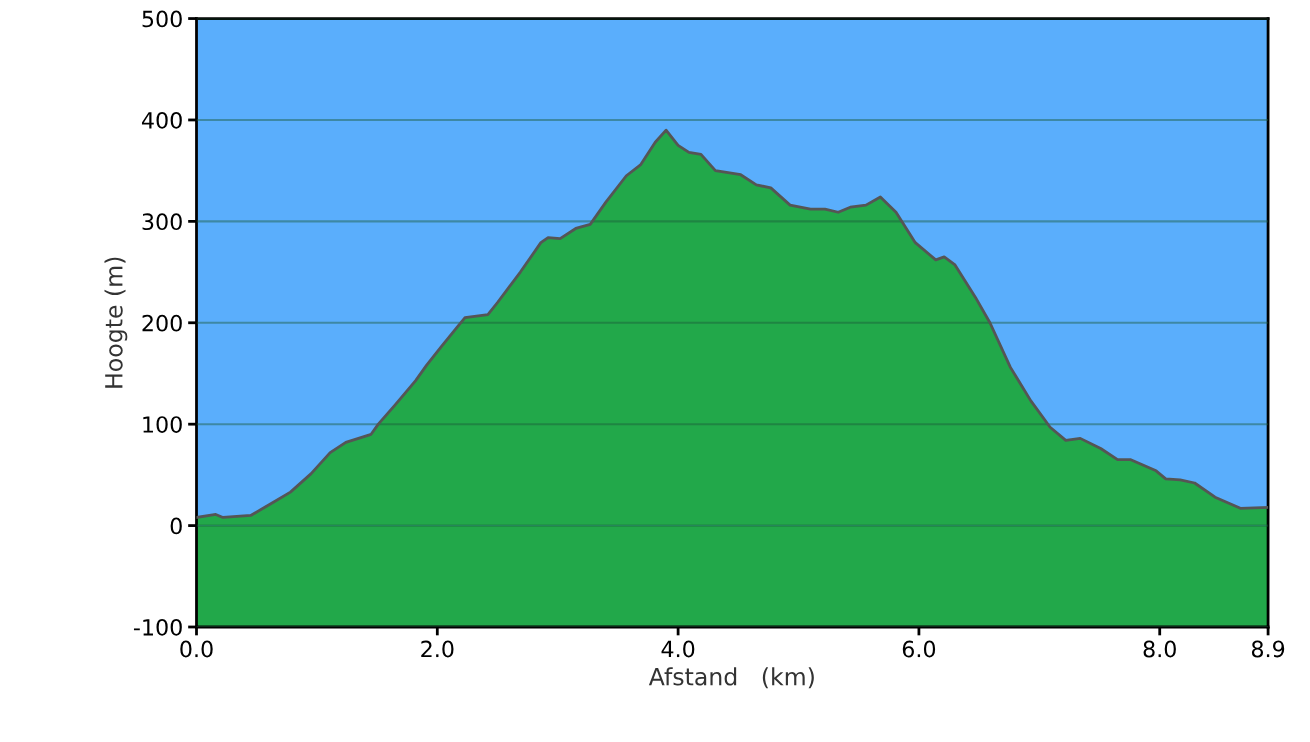  I want to click on x-tick-label: 8.0, so click(1159, 649).